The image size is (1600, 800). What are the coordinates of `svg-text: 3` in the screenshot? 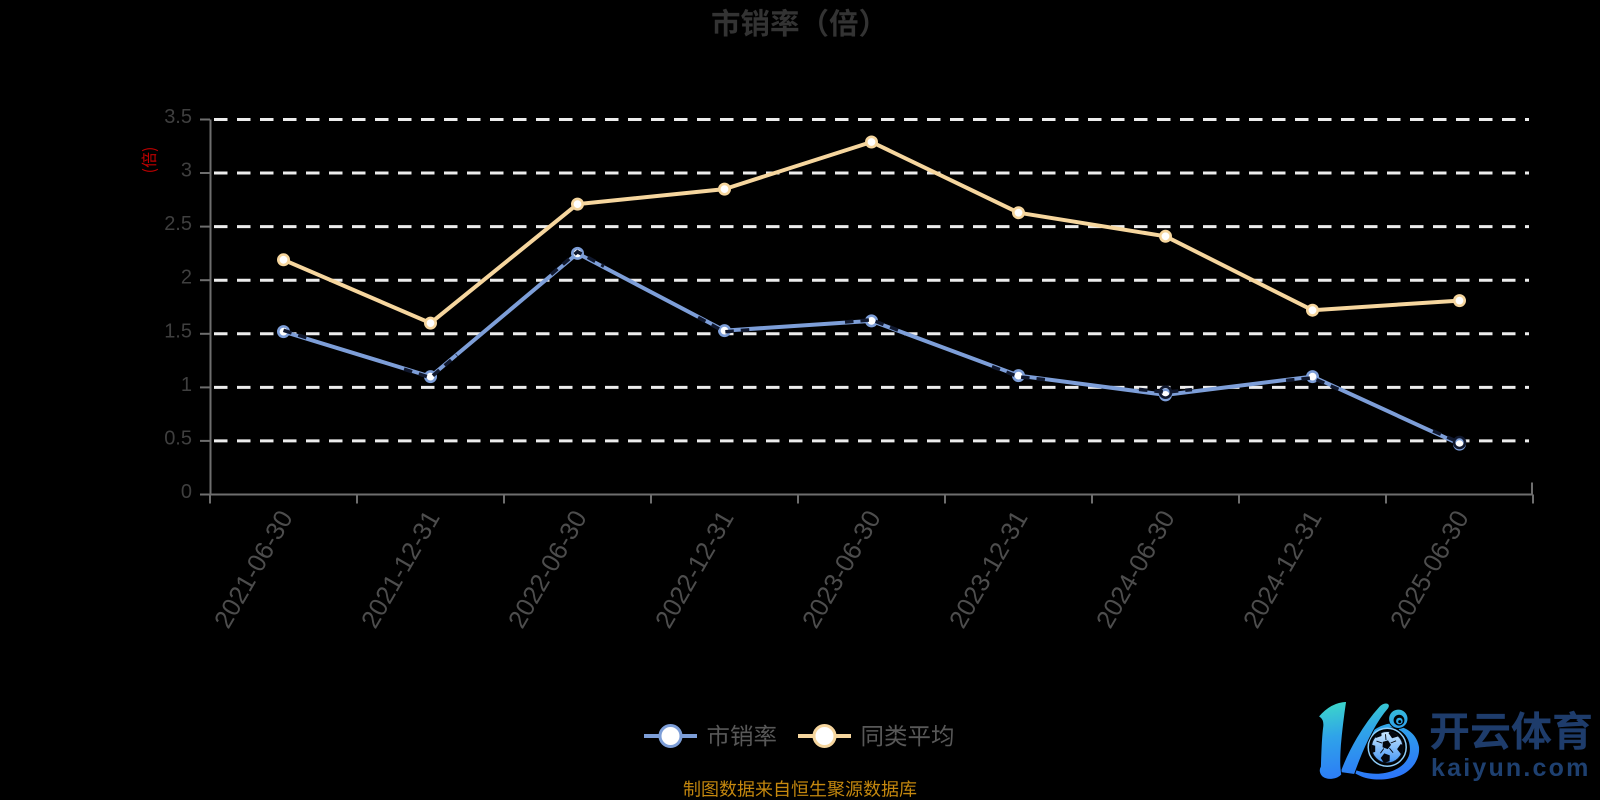 It's located at (186, 171).